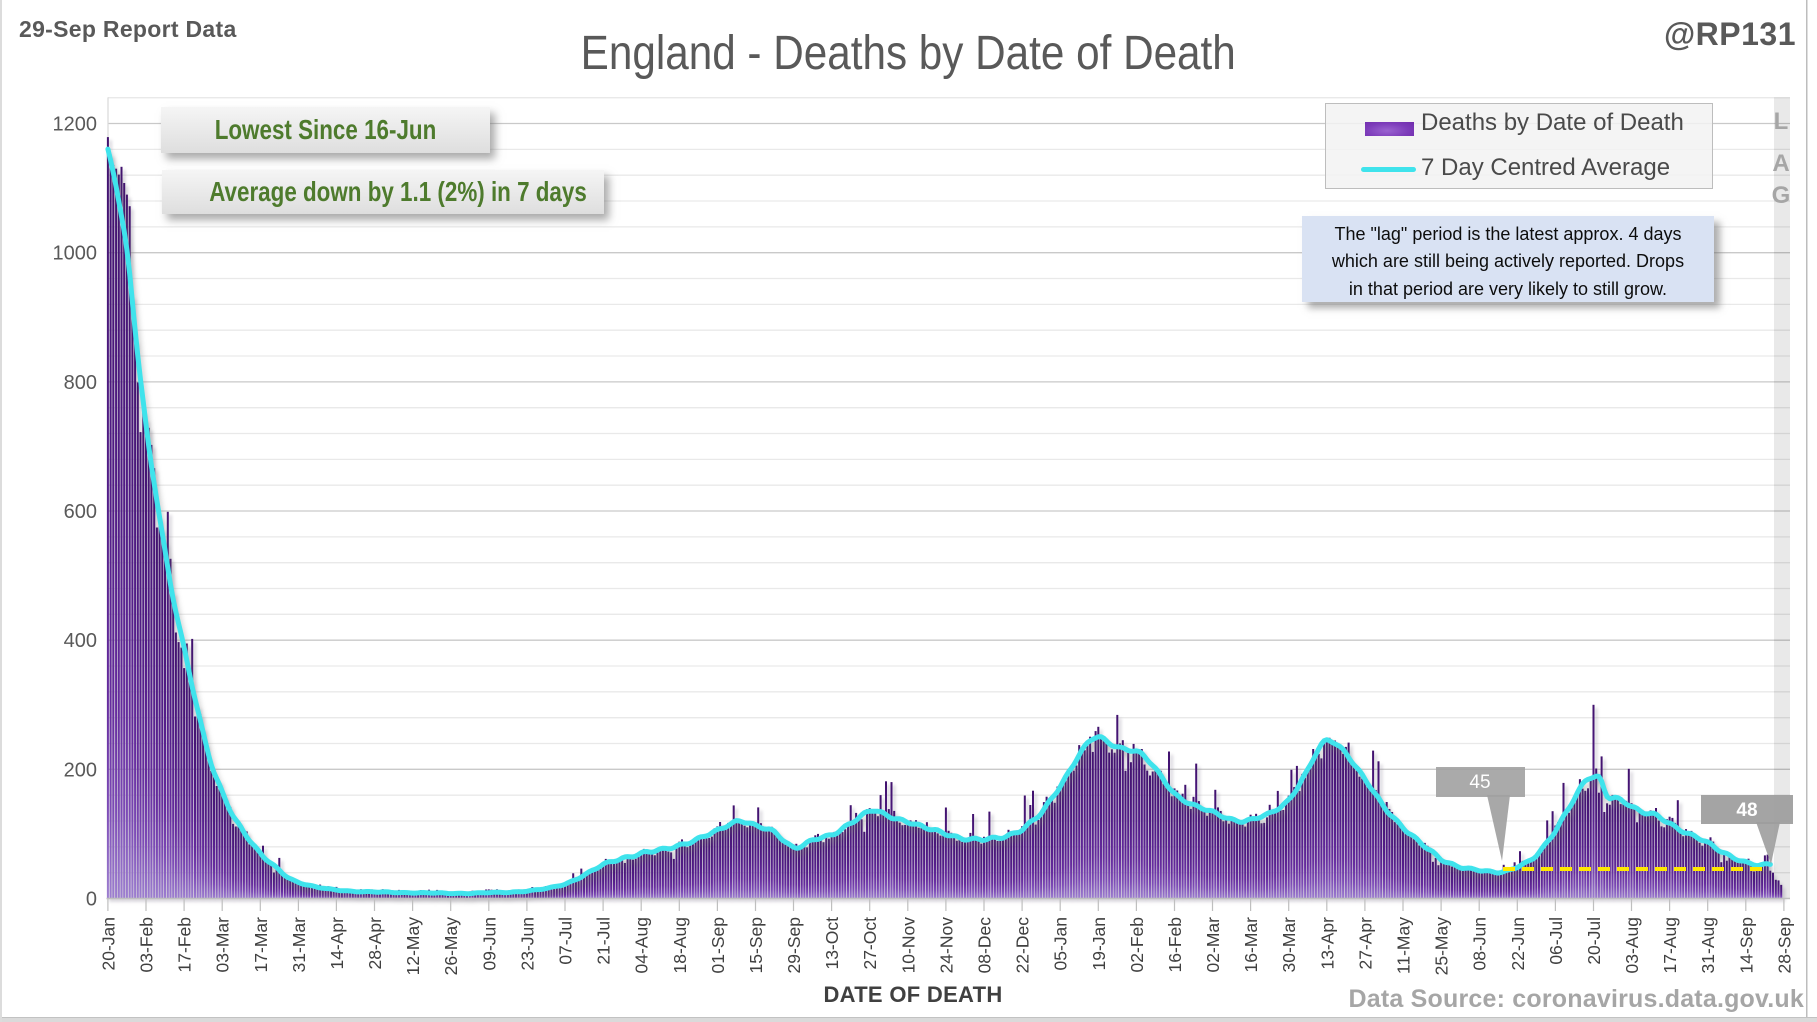  I want to click on svg-text: 22-Dec, so click(1023, 945).